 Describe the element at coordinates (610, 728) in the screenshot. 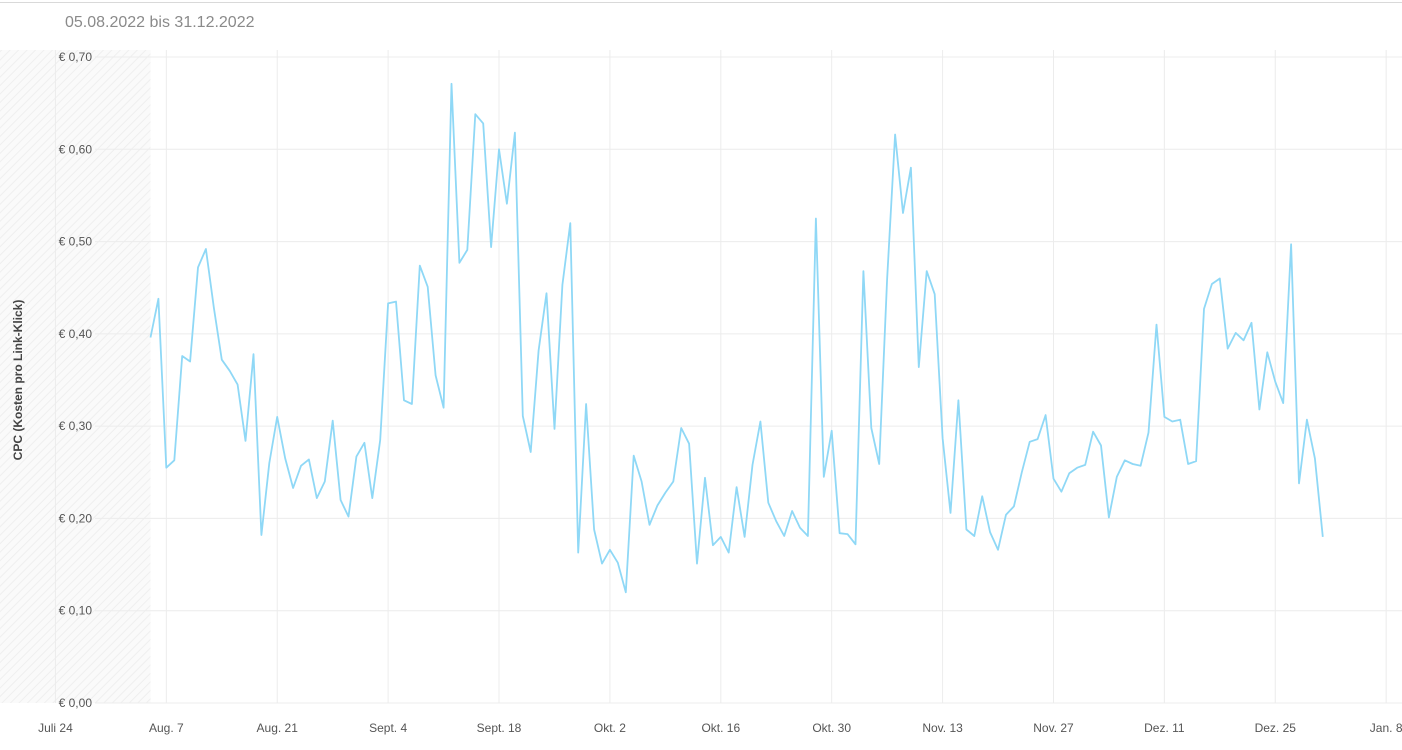

I see `x-tick-label: Okt. 2` at that location.